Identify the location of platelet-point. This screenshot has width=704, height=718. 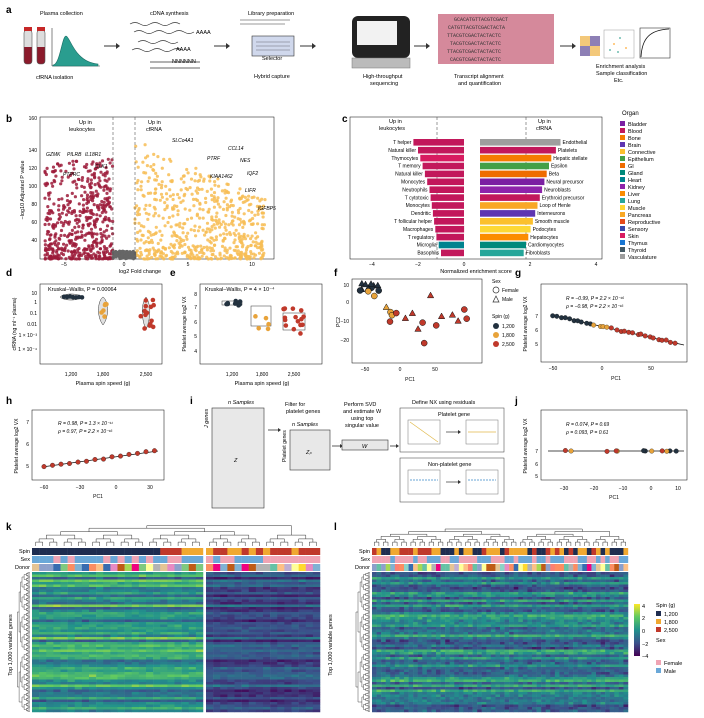
(295, 317).